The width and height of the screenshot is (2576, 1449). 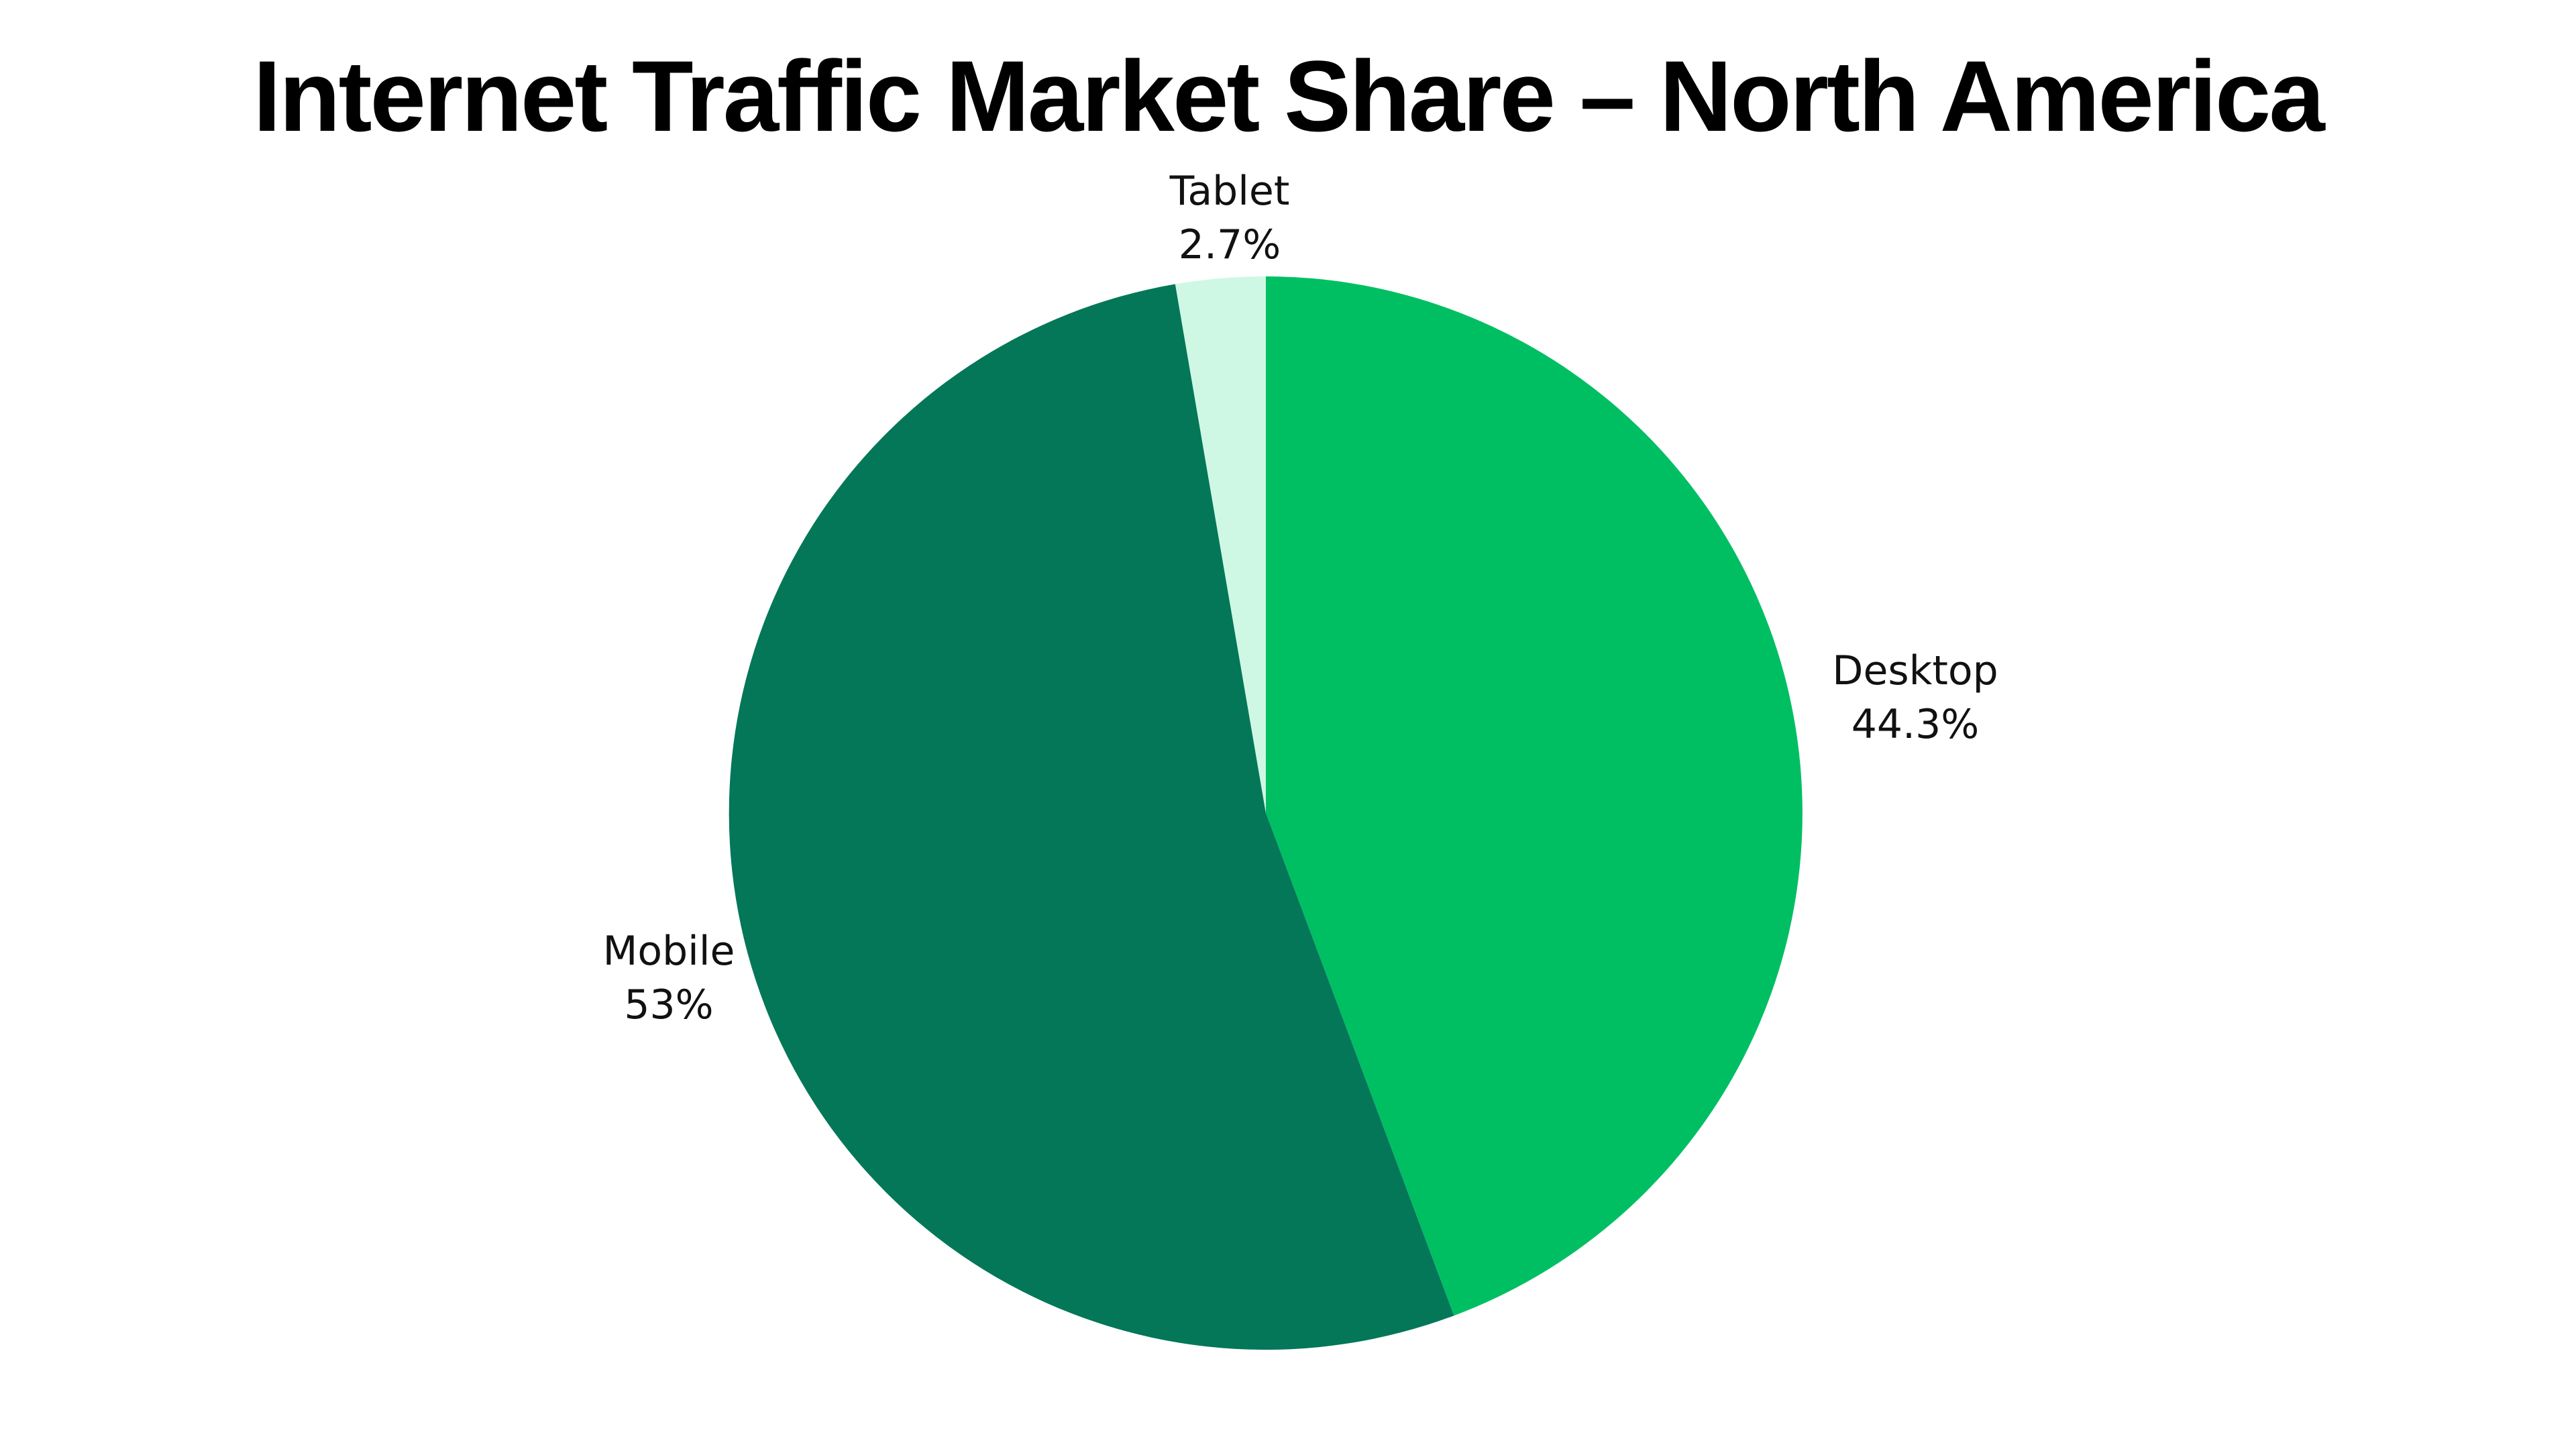 I want to click on slice-label-tablet-name: Tablet, so click(x=1229, y=191).